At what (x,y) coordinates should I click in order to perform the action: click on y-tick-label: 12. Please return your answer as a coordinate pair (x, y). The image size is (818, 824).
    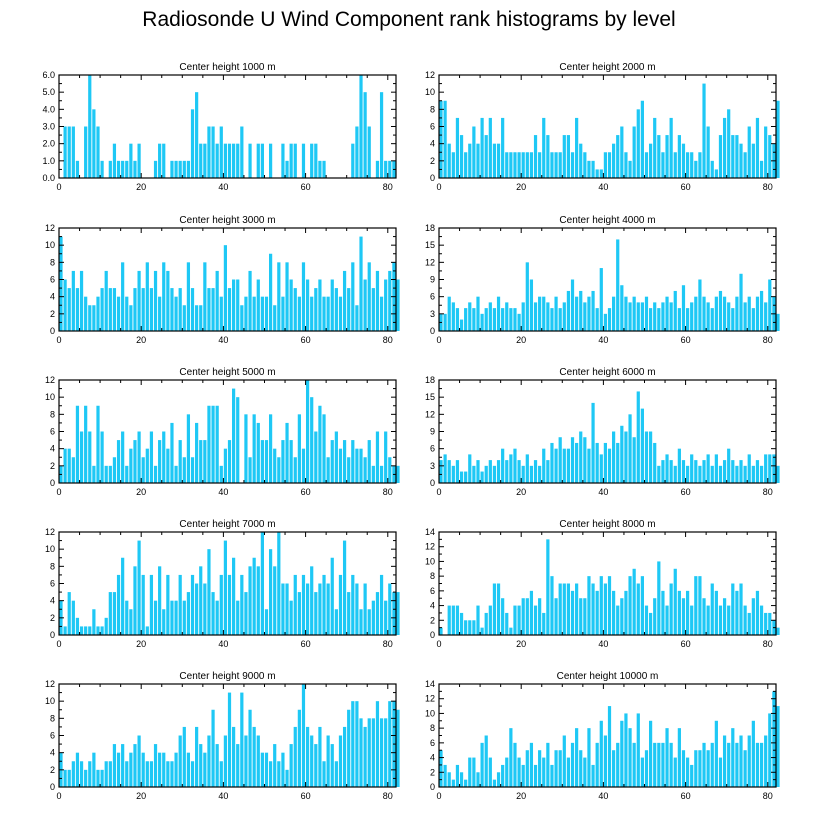
    Looking at the image, I should click on (50, 532).